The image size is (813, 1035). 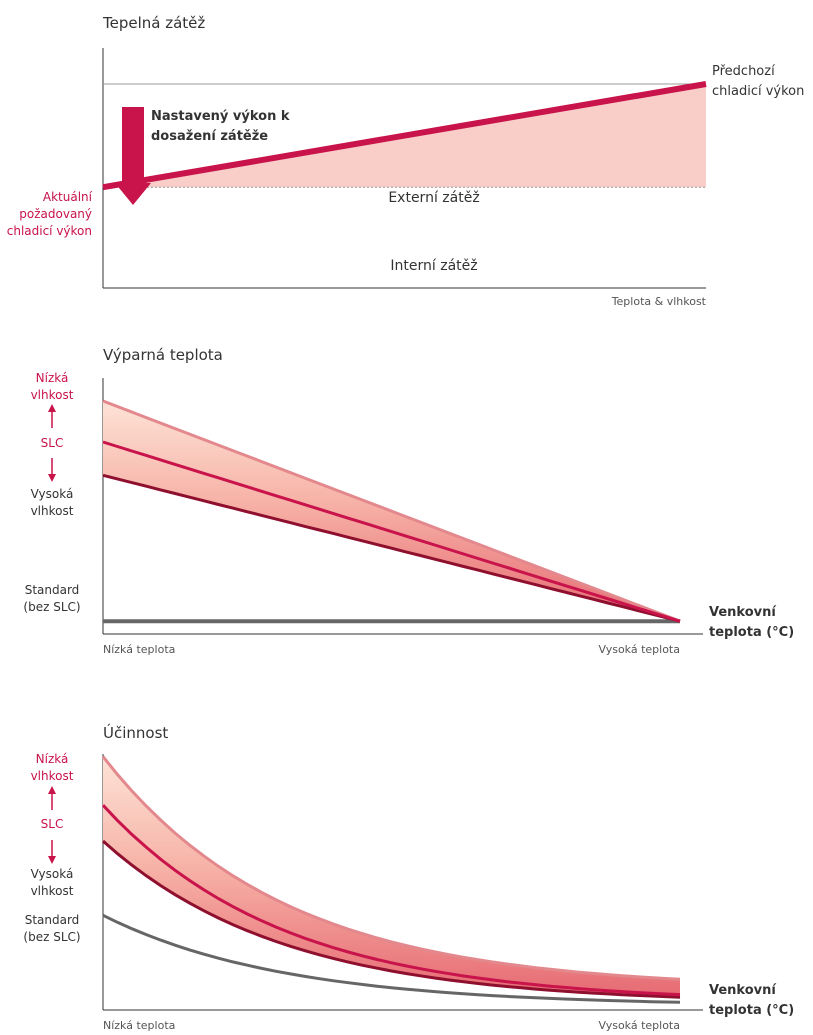 What do you see at coordinates (139, 649) in the screenshot?
I see `chart2-xtick-low: Nízká teplota` at bounding box center [139, 649].